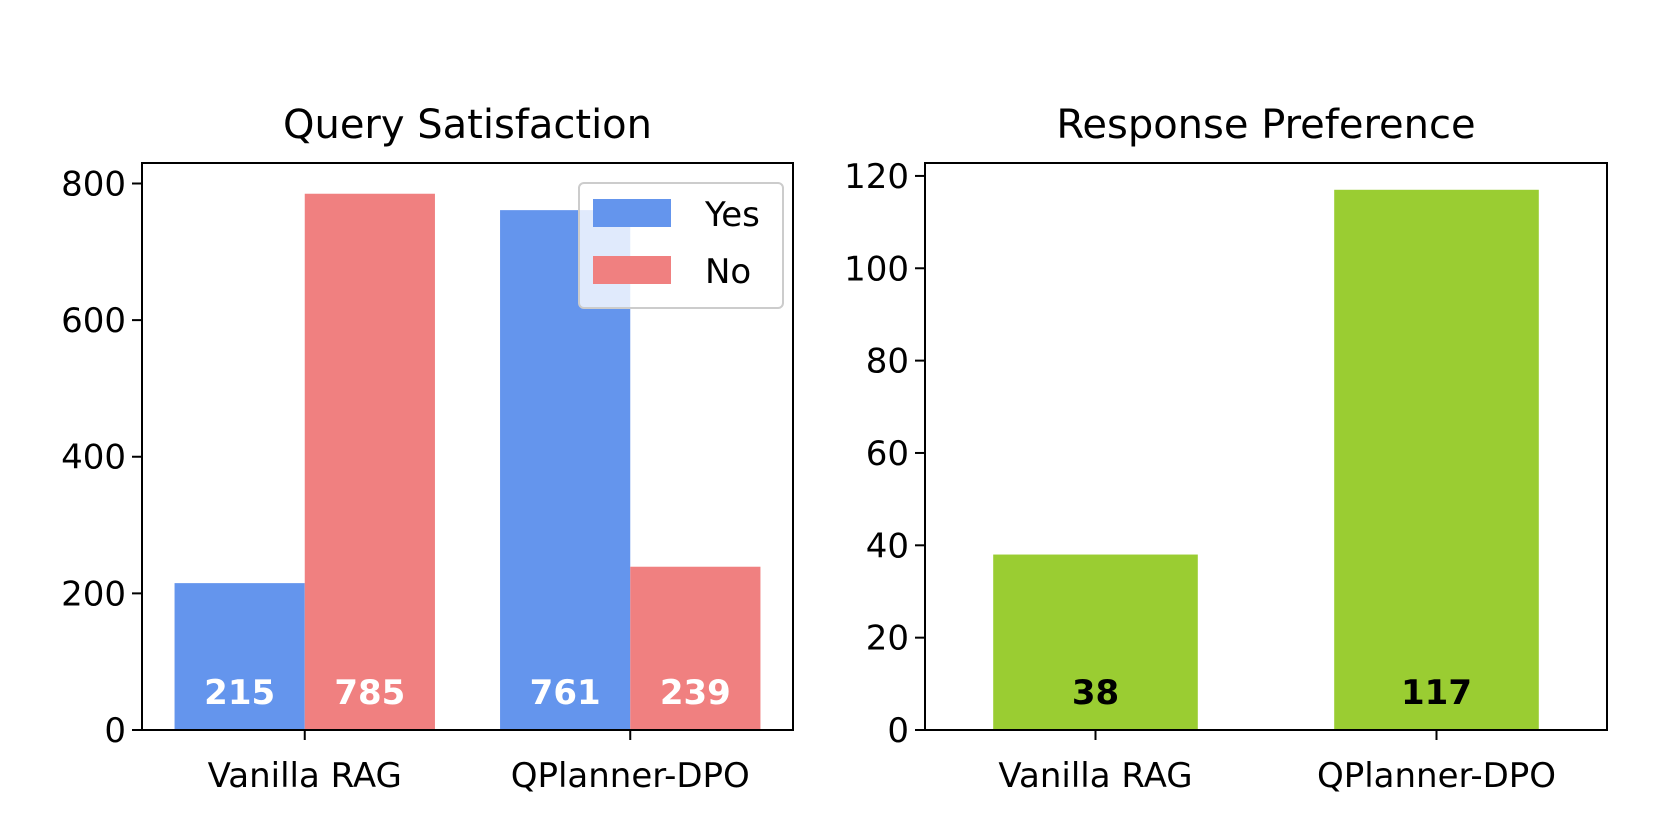 This screenshot has height=830, width=1661. What do you see at coordinates (93, 458) in the screenshot?
I see `y-tick-label: 400` at bounding box center [93, 458].